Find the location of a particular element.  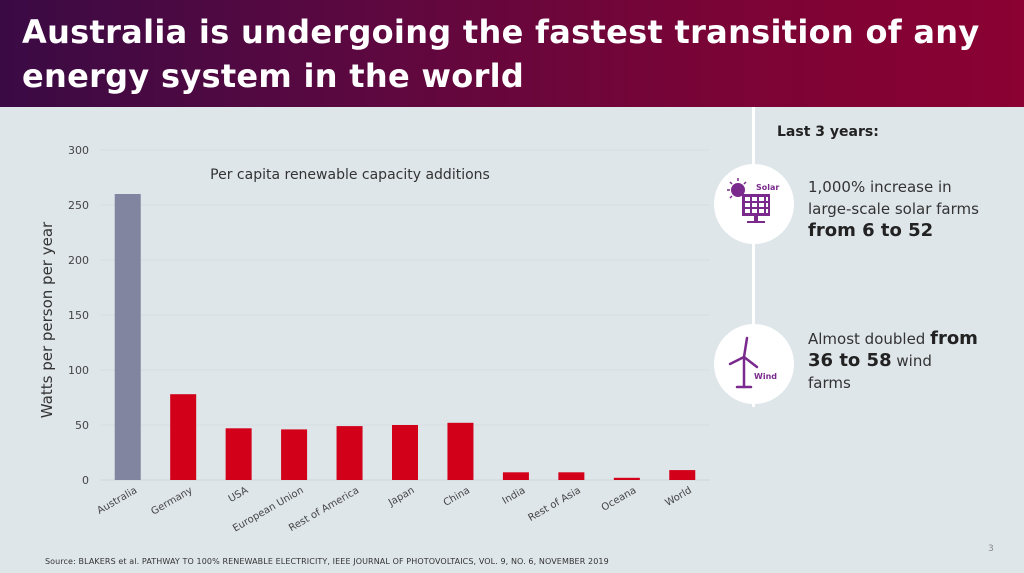

solar-panel-icon: Solar is located at coordinates (753, 200).